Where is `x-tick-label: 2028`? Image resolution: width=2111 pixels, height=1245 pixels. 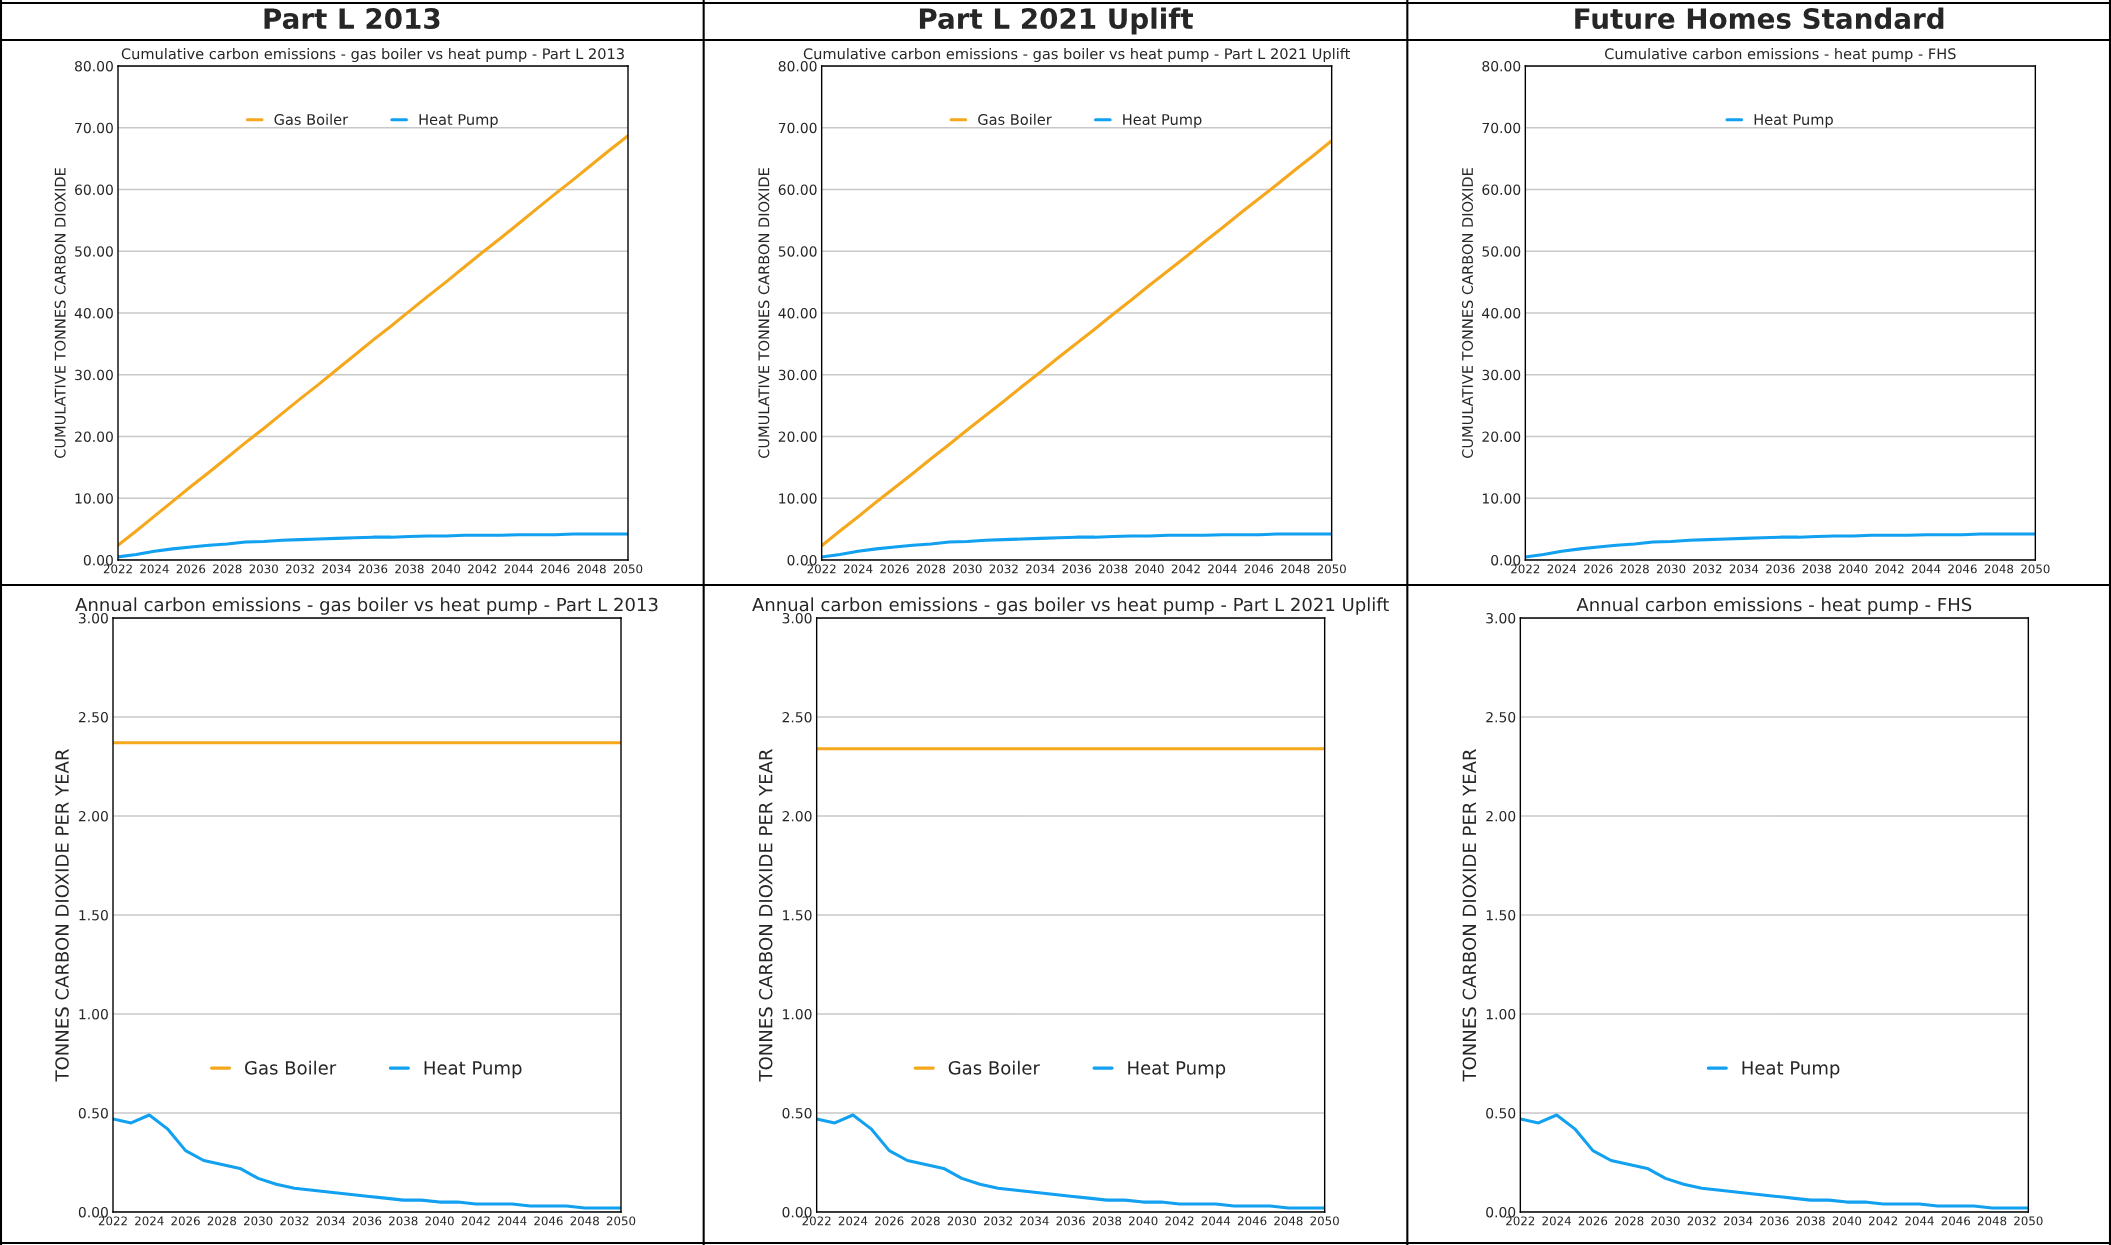 x-tick-label: 2028 is located at coordinates (227, 569).